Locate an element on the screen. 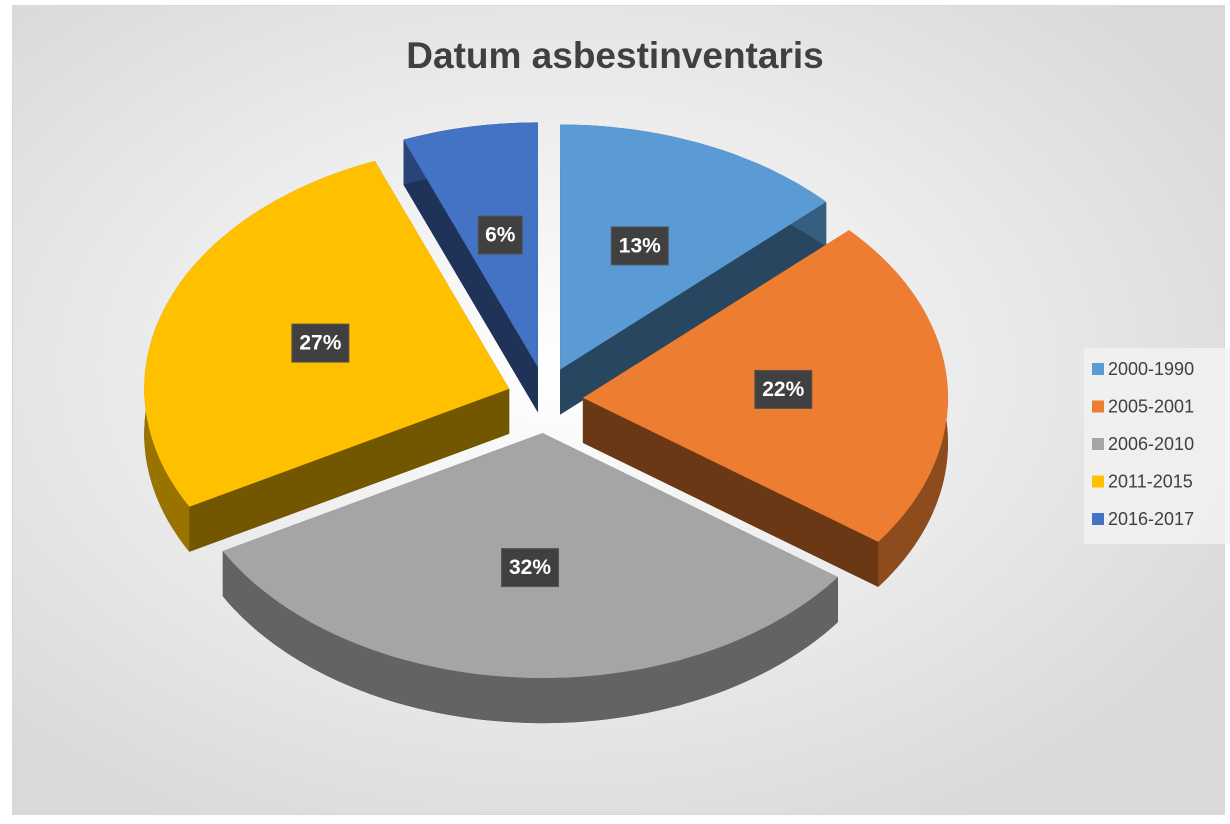 The width and height of the screenshot is (1230, 824). legend-box is located at coordinates (1157, 446).